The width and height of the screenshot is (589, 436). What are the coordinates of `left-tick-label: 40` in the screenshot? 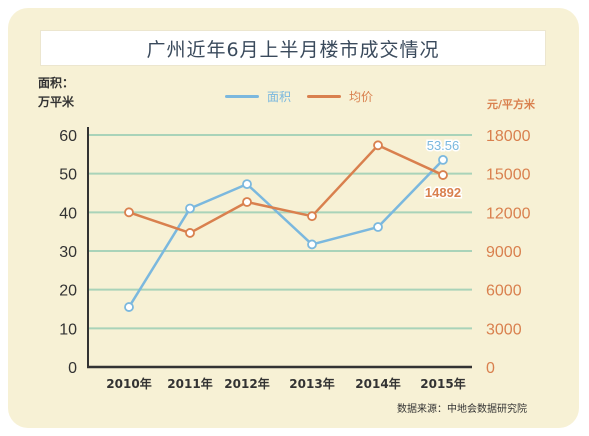 It's located at (68, 213).